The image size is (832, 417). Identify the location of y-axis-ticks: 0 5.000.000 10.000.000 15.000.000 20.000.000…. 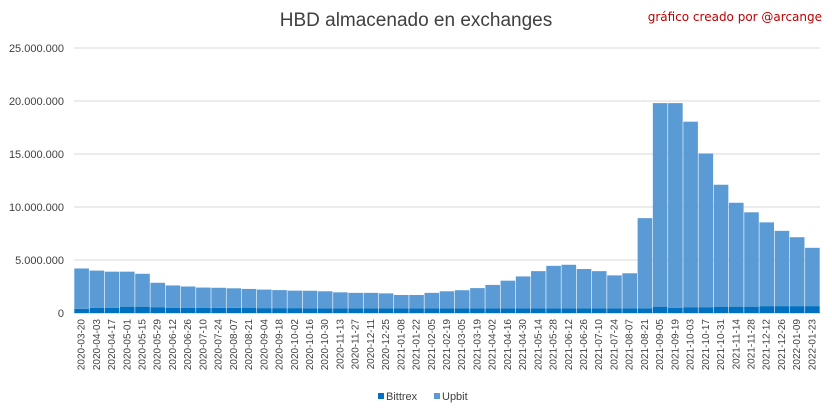
(36, 181).